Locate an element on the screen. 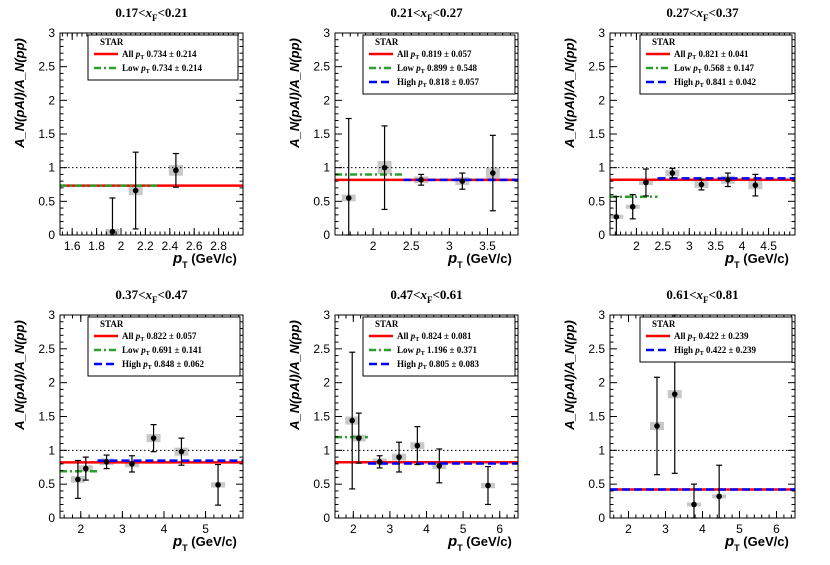  x-tick-label: 2.5 is located at coordinates (411, 246).